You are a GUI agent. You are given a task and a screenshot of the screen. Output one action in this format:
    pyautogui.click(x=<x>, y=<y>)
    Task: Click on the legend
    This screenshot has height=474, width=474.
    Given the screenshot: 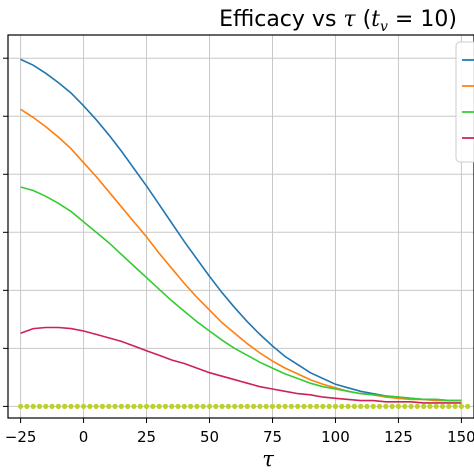 What is the action you would take?
    pyautogui.click(x=464, y=102)
    